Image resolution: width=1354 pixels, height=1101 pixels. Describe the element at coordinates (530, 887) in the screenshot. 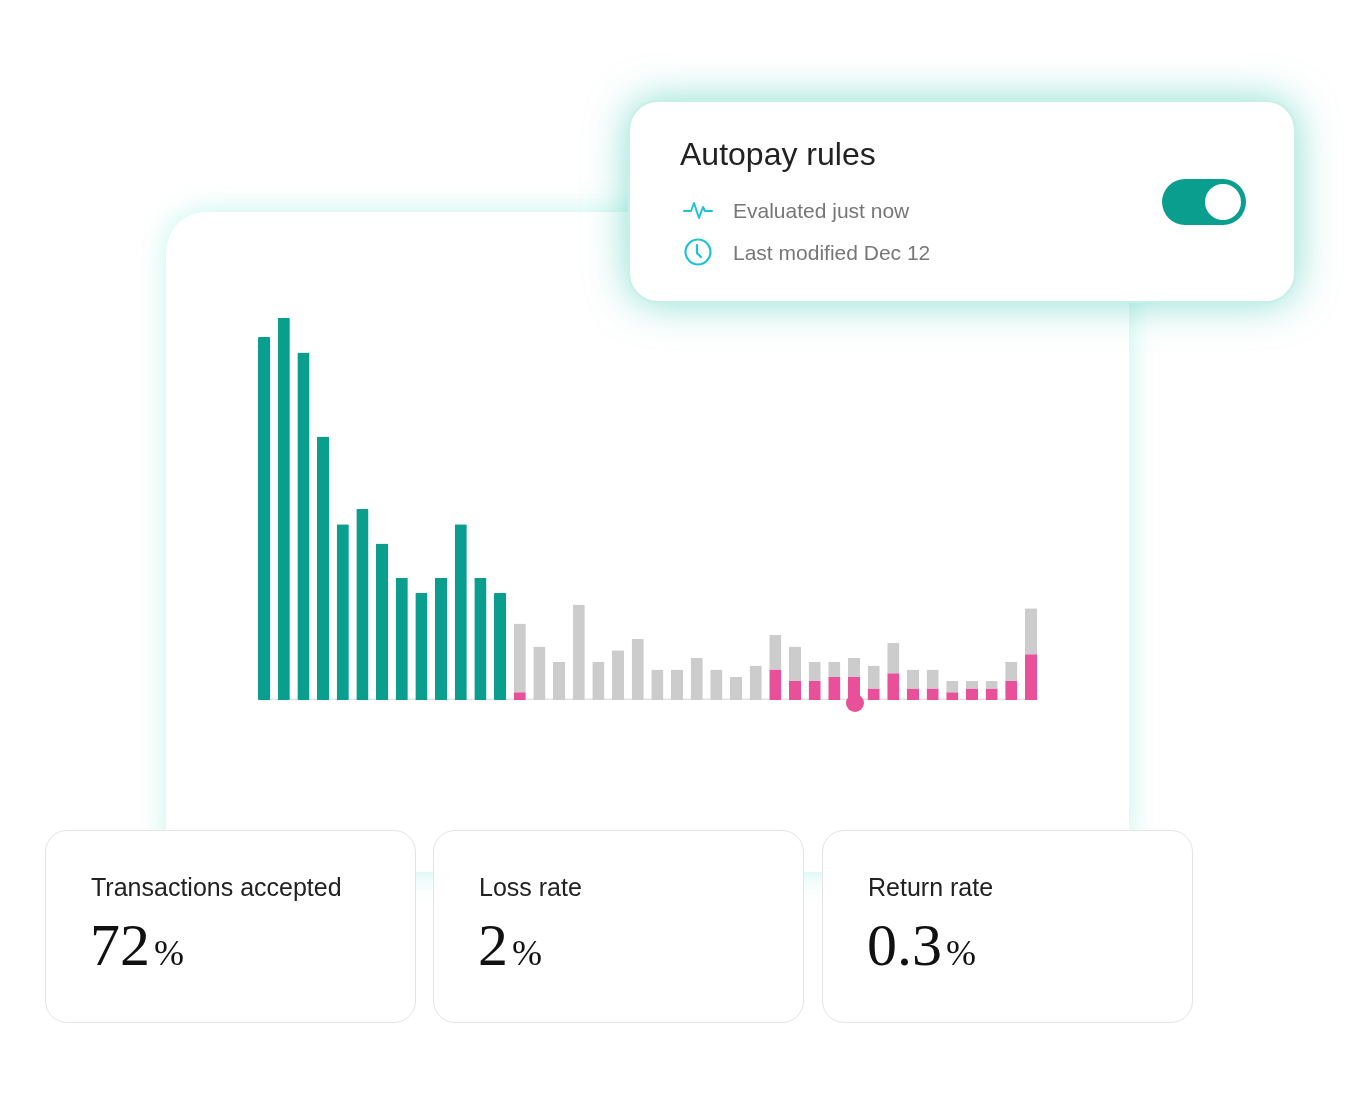

I see `text: Loss rate` at that location.